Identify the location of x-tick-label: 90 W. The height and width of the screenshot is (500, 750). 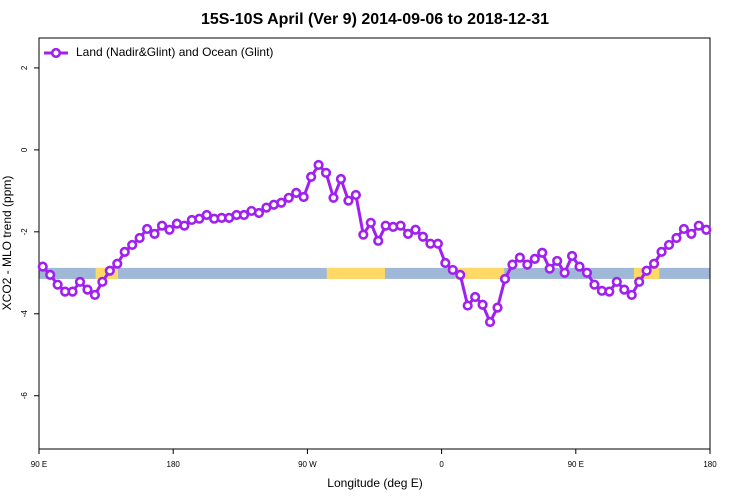
(307, 464).